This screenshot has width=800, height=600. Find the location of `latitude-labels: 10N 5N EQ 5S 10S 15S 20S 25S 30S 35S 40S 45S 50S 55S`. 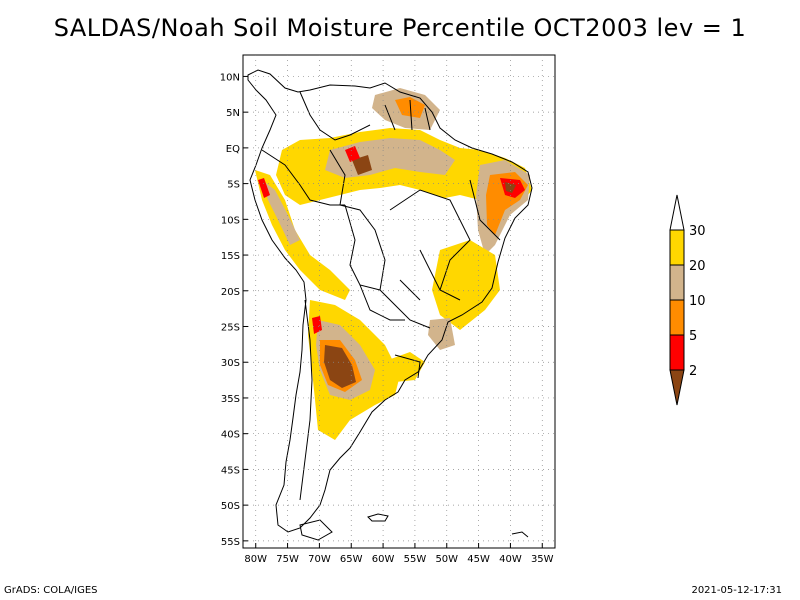

latitude-labels: 10N 5N EQ 5S 10S 15S 20S 25S 30S 35S 40S 45S 50S 55S is located at coordinates (234, 310).